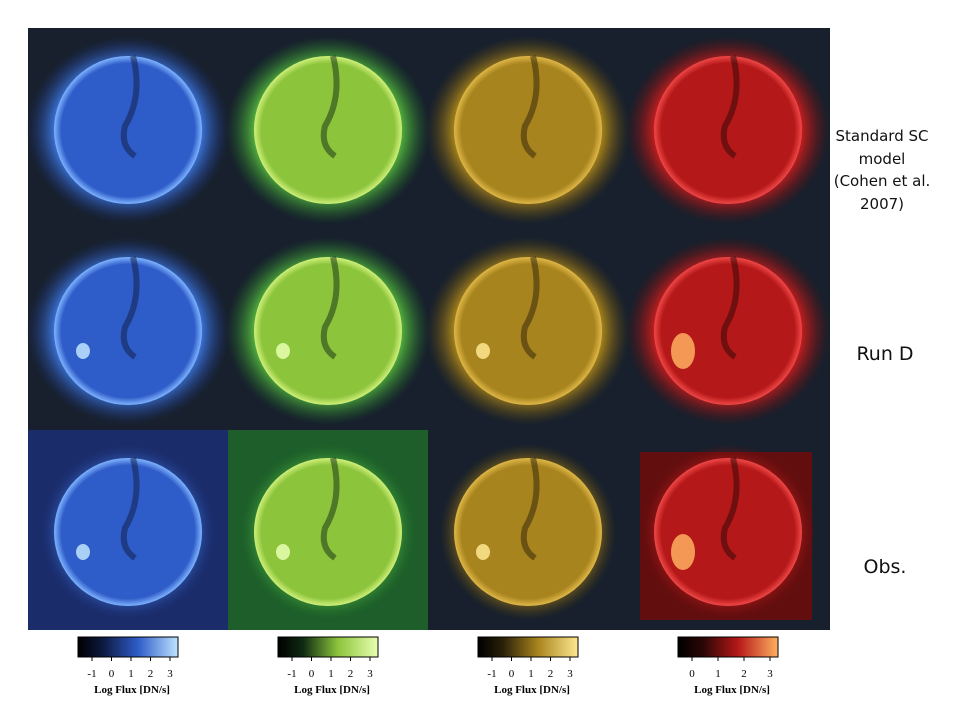 The image size is (960, 720). What do you see at coordinates (885, 567) in the screenshot?
I see `row-label: Obs.` at bounding box center [885, 567].